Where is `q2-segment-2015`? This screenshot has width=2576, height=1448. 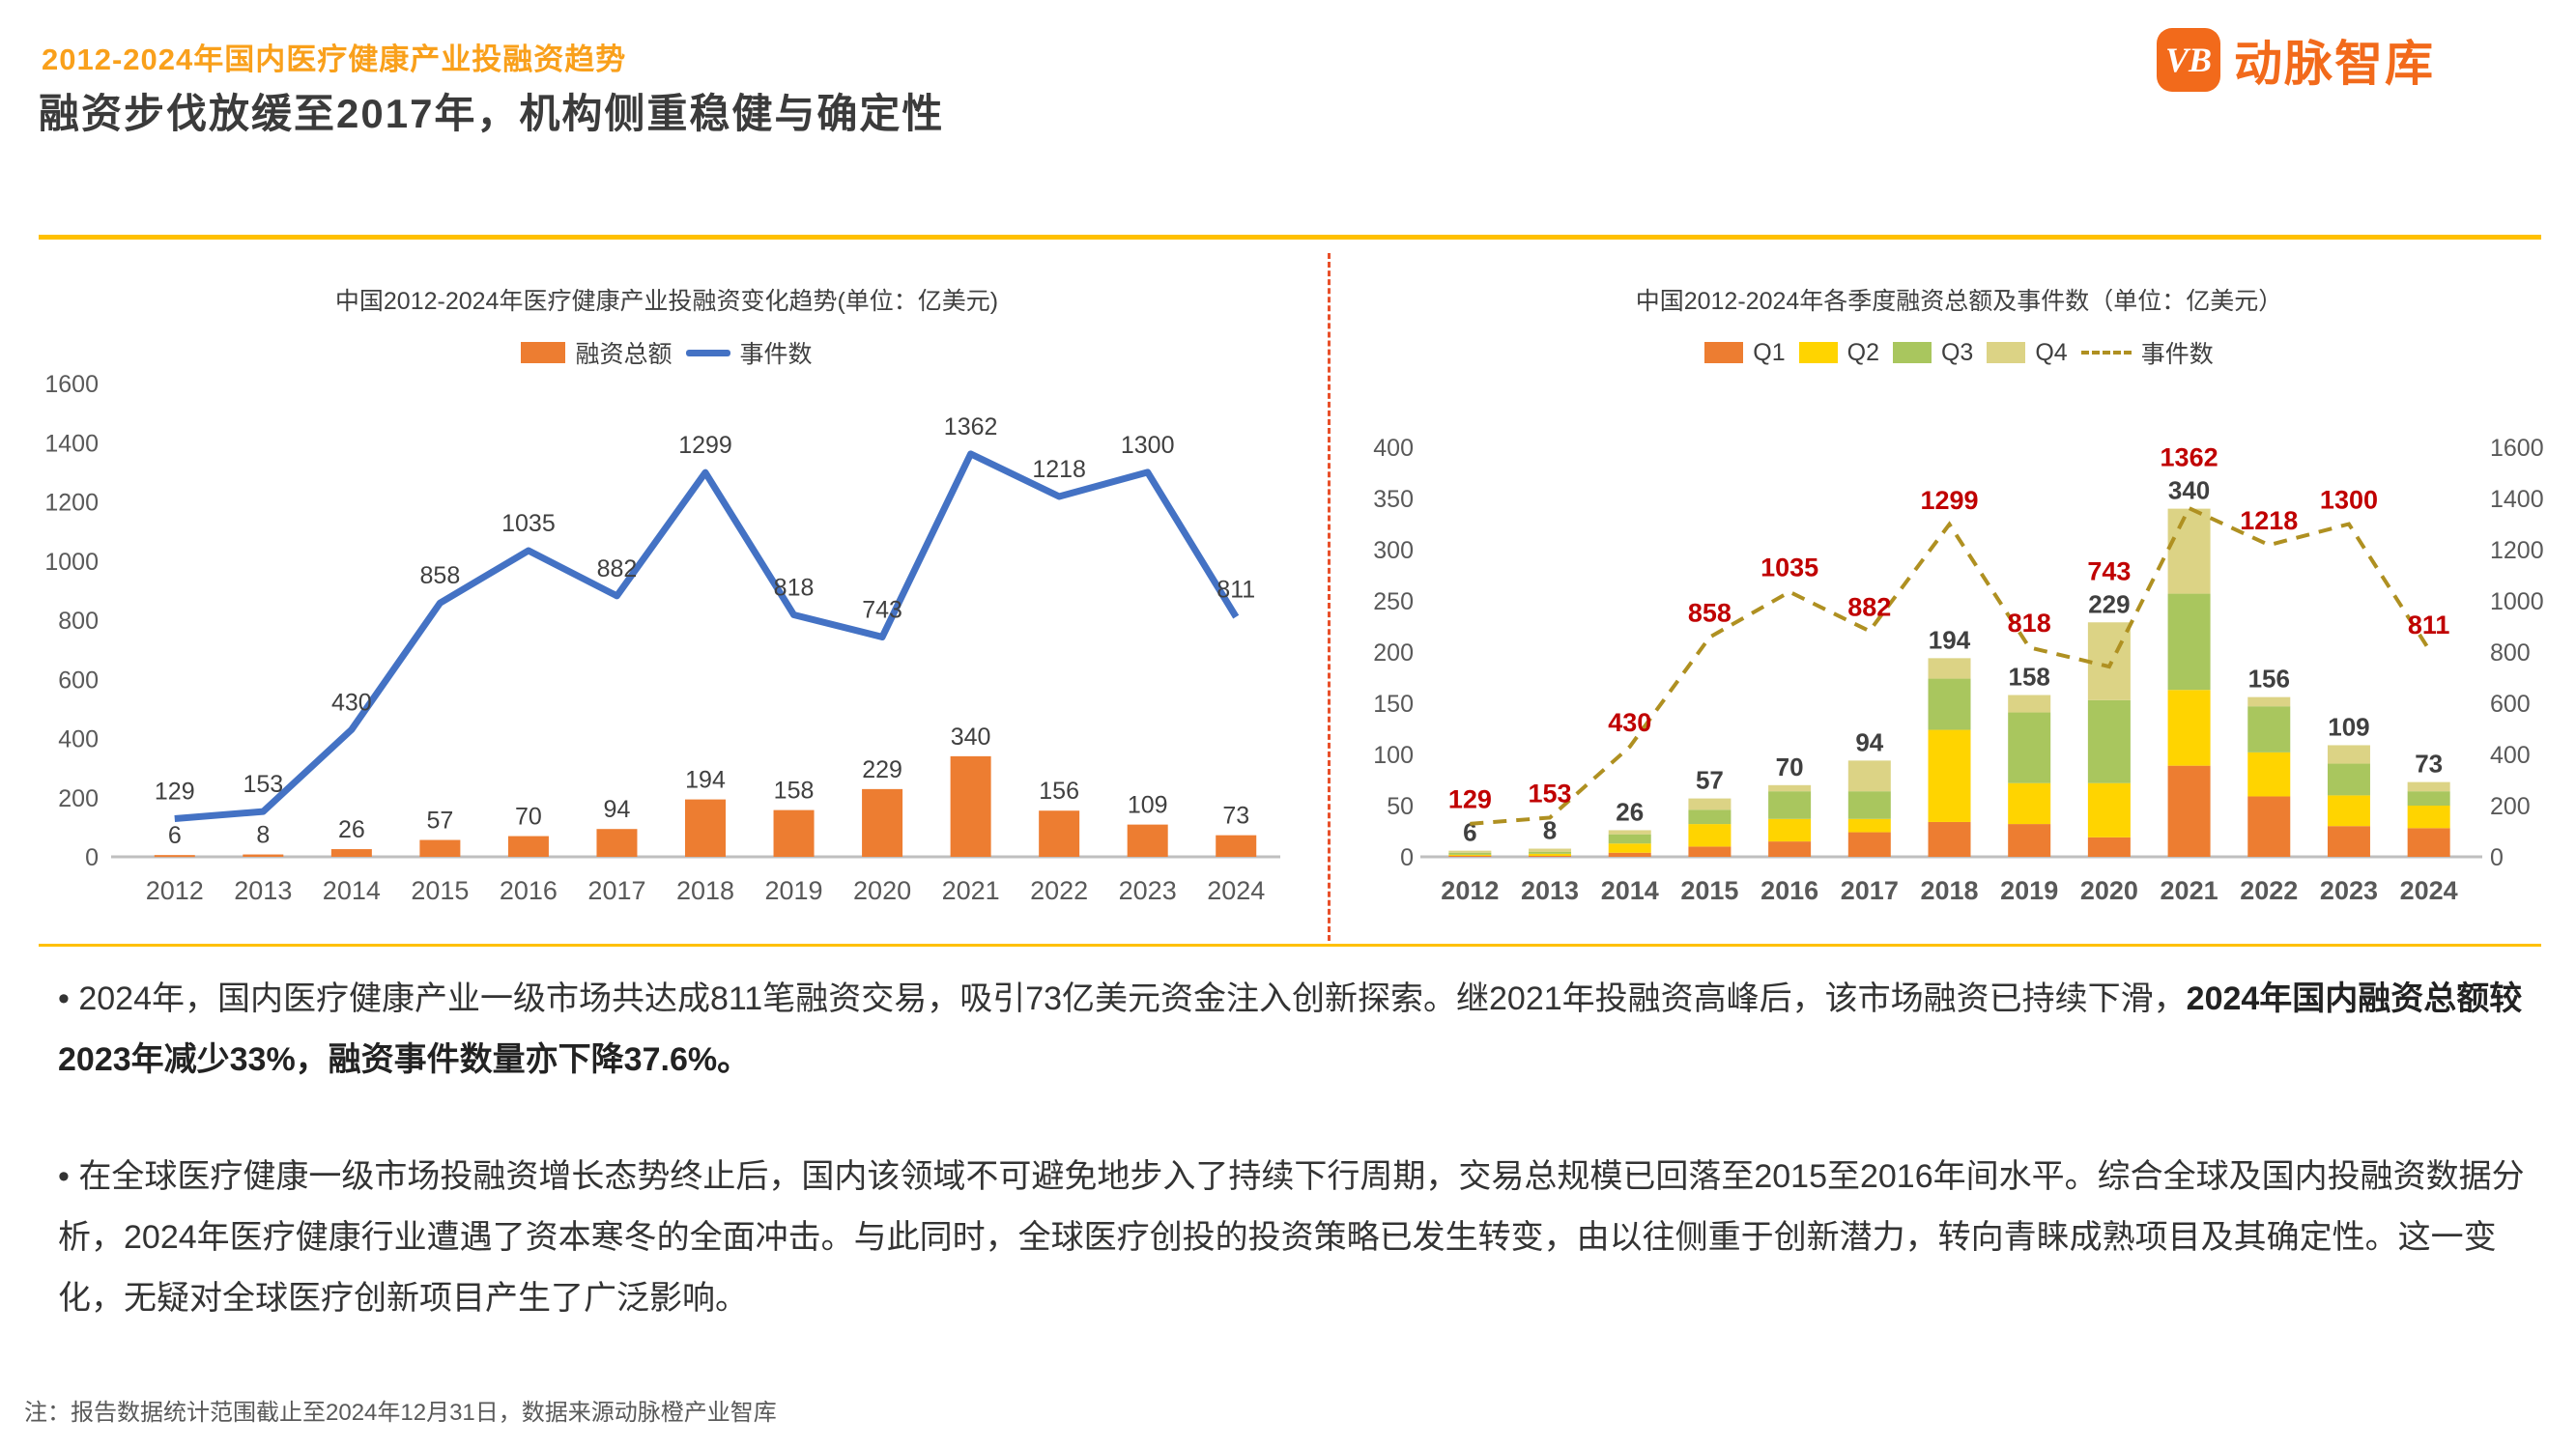
q2-segment-2015 is located at coordinates (1710, 835).